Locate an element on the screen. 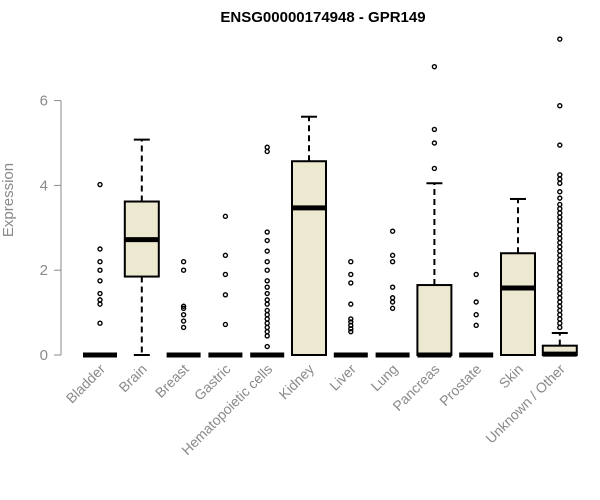 This screenshot has width=600, height=500. box-kidney is located at coordinates (309, 235).